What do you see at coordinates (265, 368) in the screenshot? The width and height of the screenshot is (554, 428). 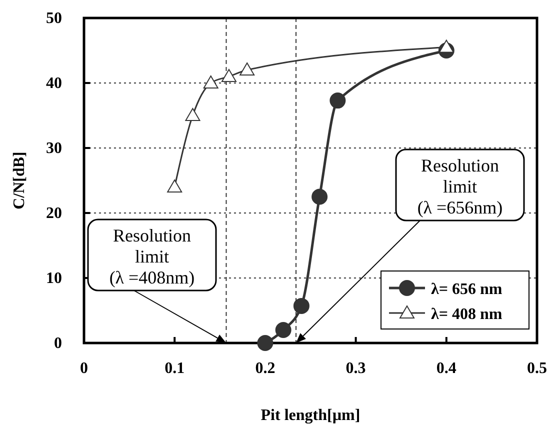 I see `x-tick-label: 0.2` at bounding box center [265, 368].